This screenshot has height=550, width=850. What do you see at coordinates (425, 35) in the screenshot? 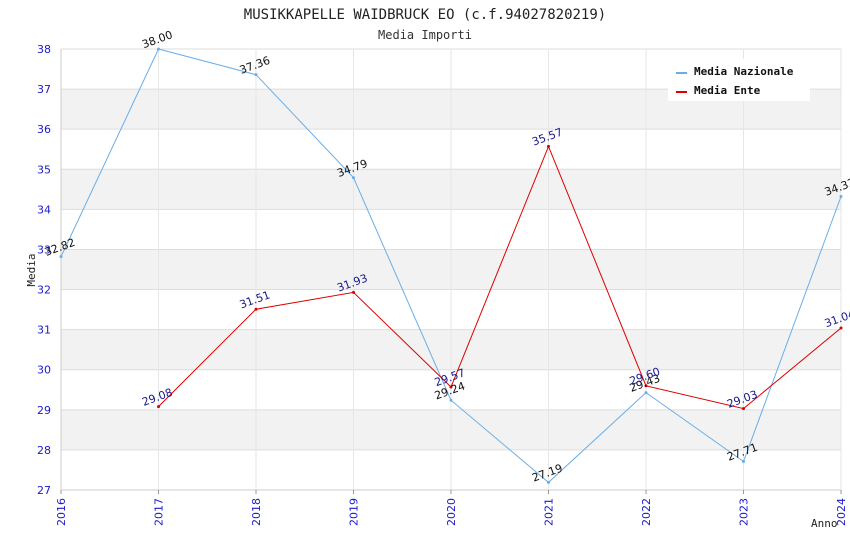
I see `chart-subtitle: Media Importi` at bounding box center [425, 35].